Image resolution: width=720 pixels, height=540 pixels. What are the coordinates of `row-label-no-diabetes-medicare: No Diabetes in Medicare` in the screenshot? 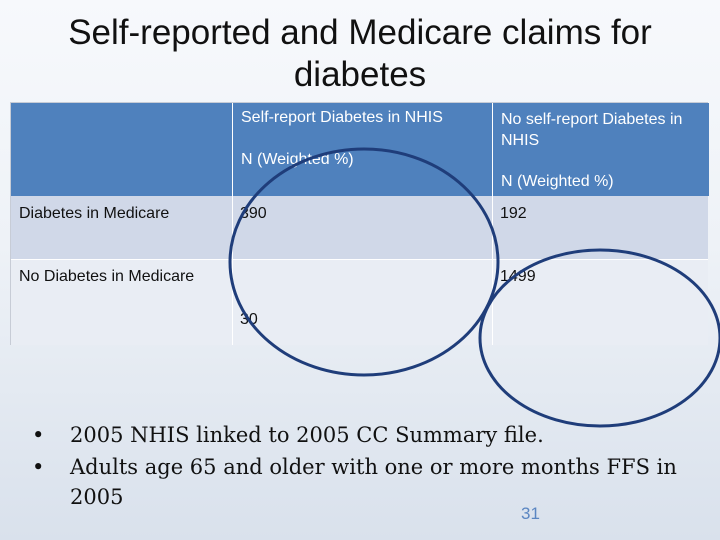 It's located at (107, 276).